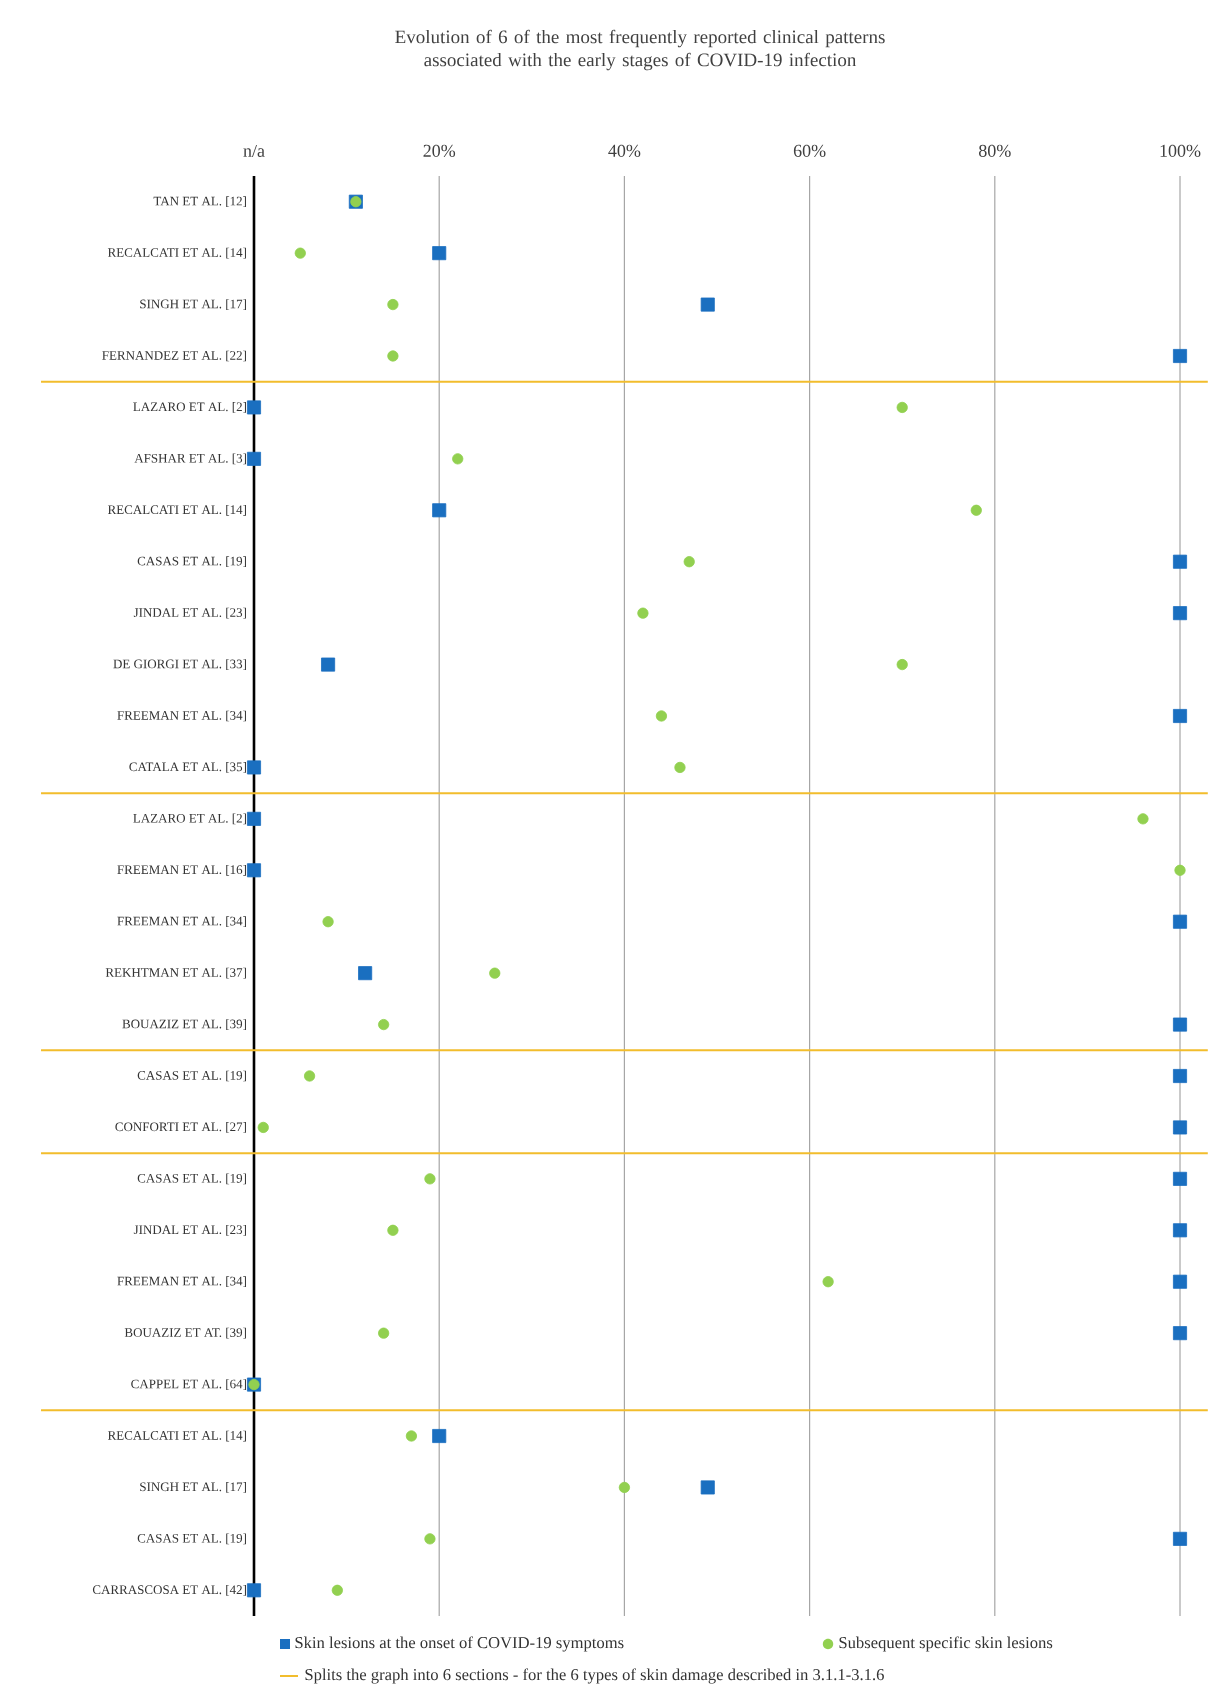 Image resolution: width=1216 pixels, height=1690 pixels. Describe the element at coordinates (995, 150) in the screenshot. I see `x-tick-label: 80%` at that location.